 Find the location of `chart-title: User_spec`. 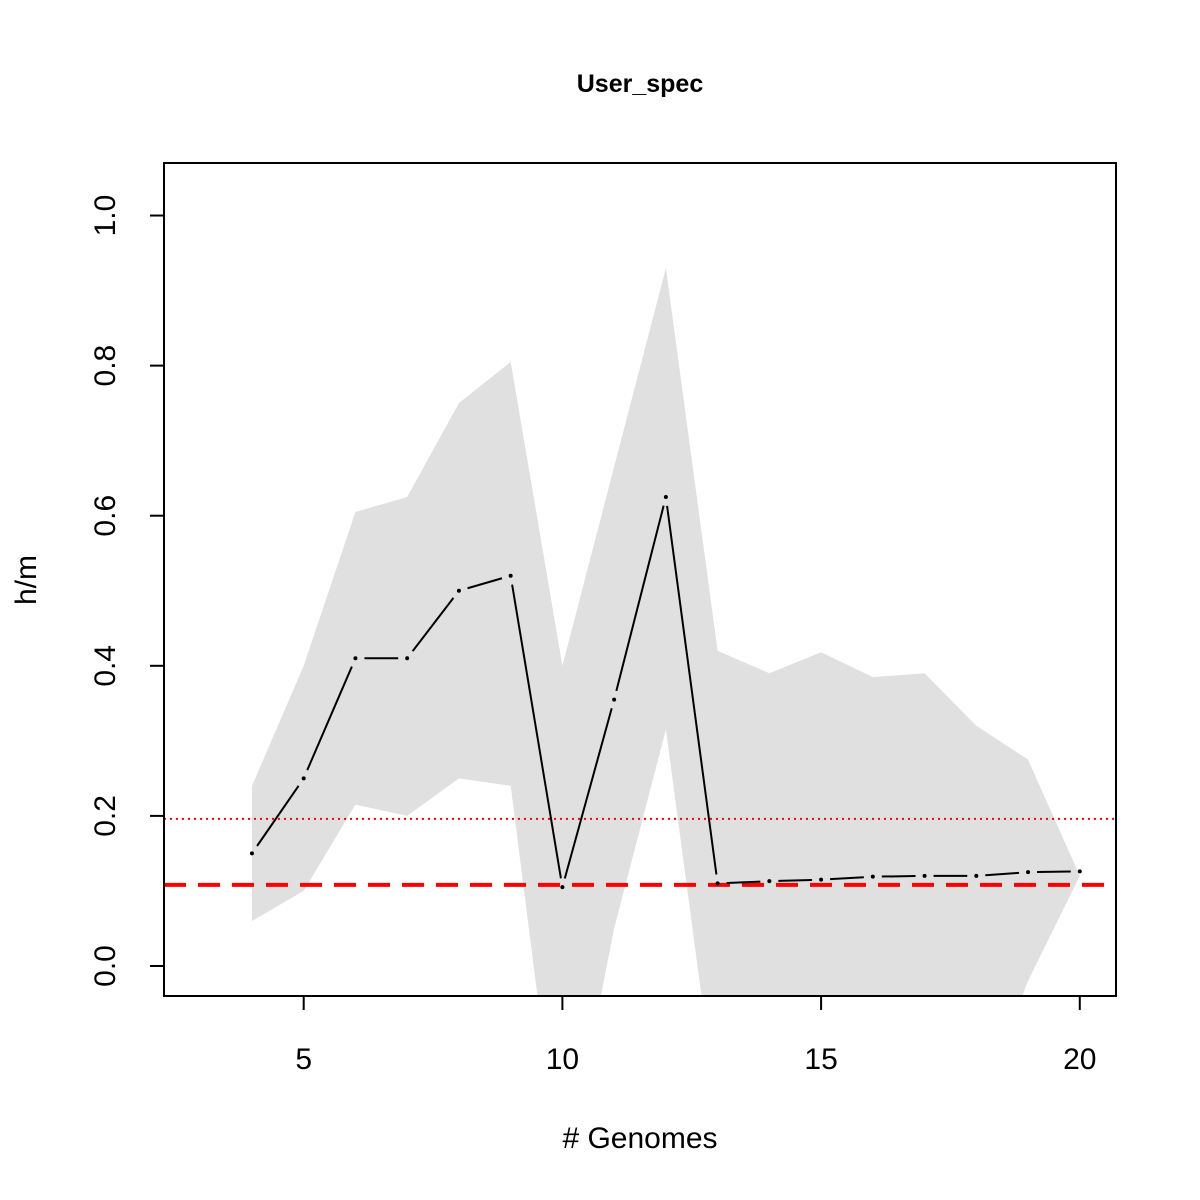

chart-title: User_spec is located at coordinates (640, 84).